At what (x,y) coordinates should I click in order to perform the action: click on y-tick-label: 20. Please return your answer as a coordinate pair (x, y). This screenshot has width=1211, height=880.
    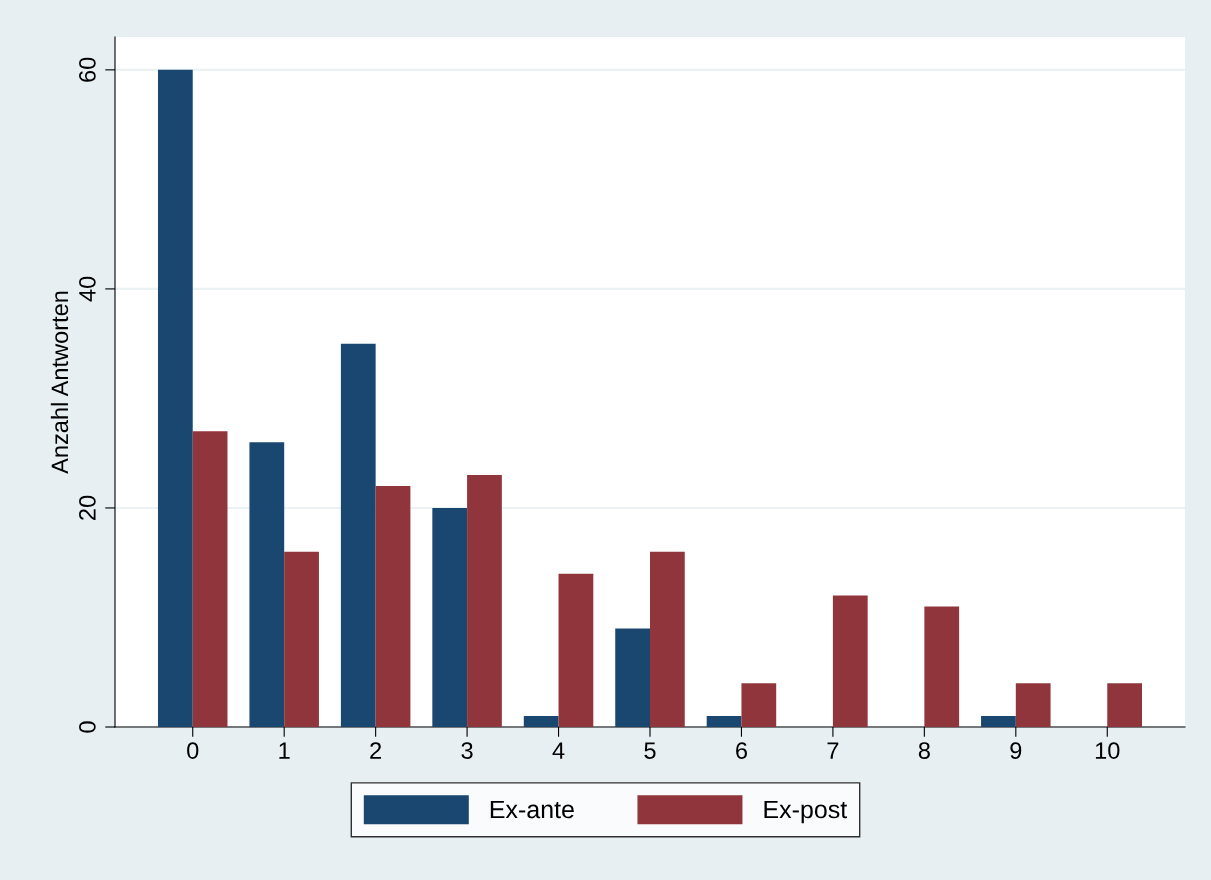
    Looking at the image, I should click on (87, 507).